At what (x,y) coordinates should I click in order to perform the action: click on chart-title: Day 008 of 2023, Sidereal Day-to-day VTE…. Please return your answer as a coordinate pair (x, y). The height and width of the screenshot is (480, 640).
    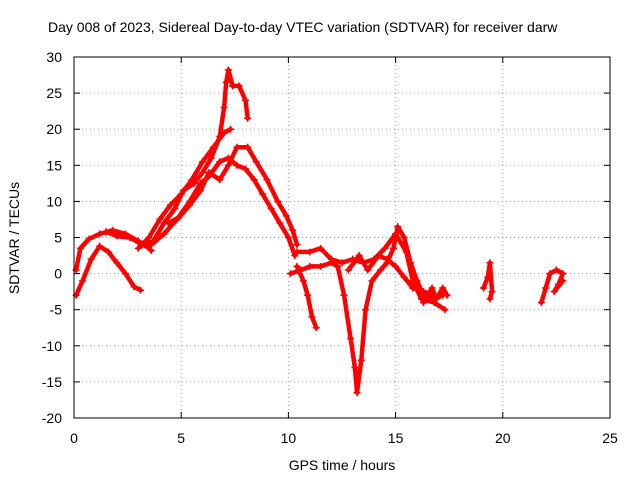
    Looking at the image, I should click on (303, 27).